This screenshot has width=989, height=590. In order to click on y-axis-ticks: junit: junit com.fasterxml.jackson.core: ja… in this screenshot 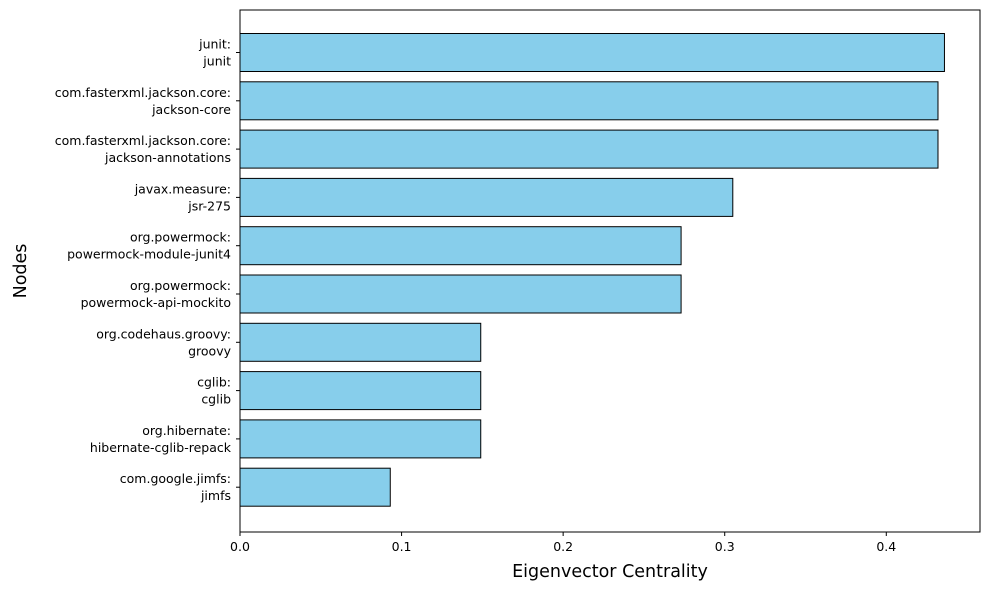, I will do `click(147, 270)`.